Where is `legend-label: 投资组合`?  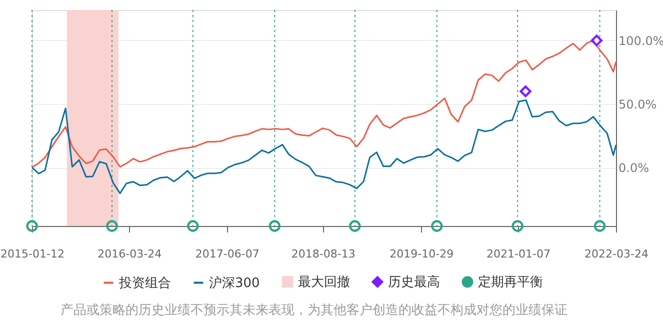
legend-label: 投资组合 is located at coordinates (144, 283).